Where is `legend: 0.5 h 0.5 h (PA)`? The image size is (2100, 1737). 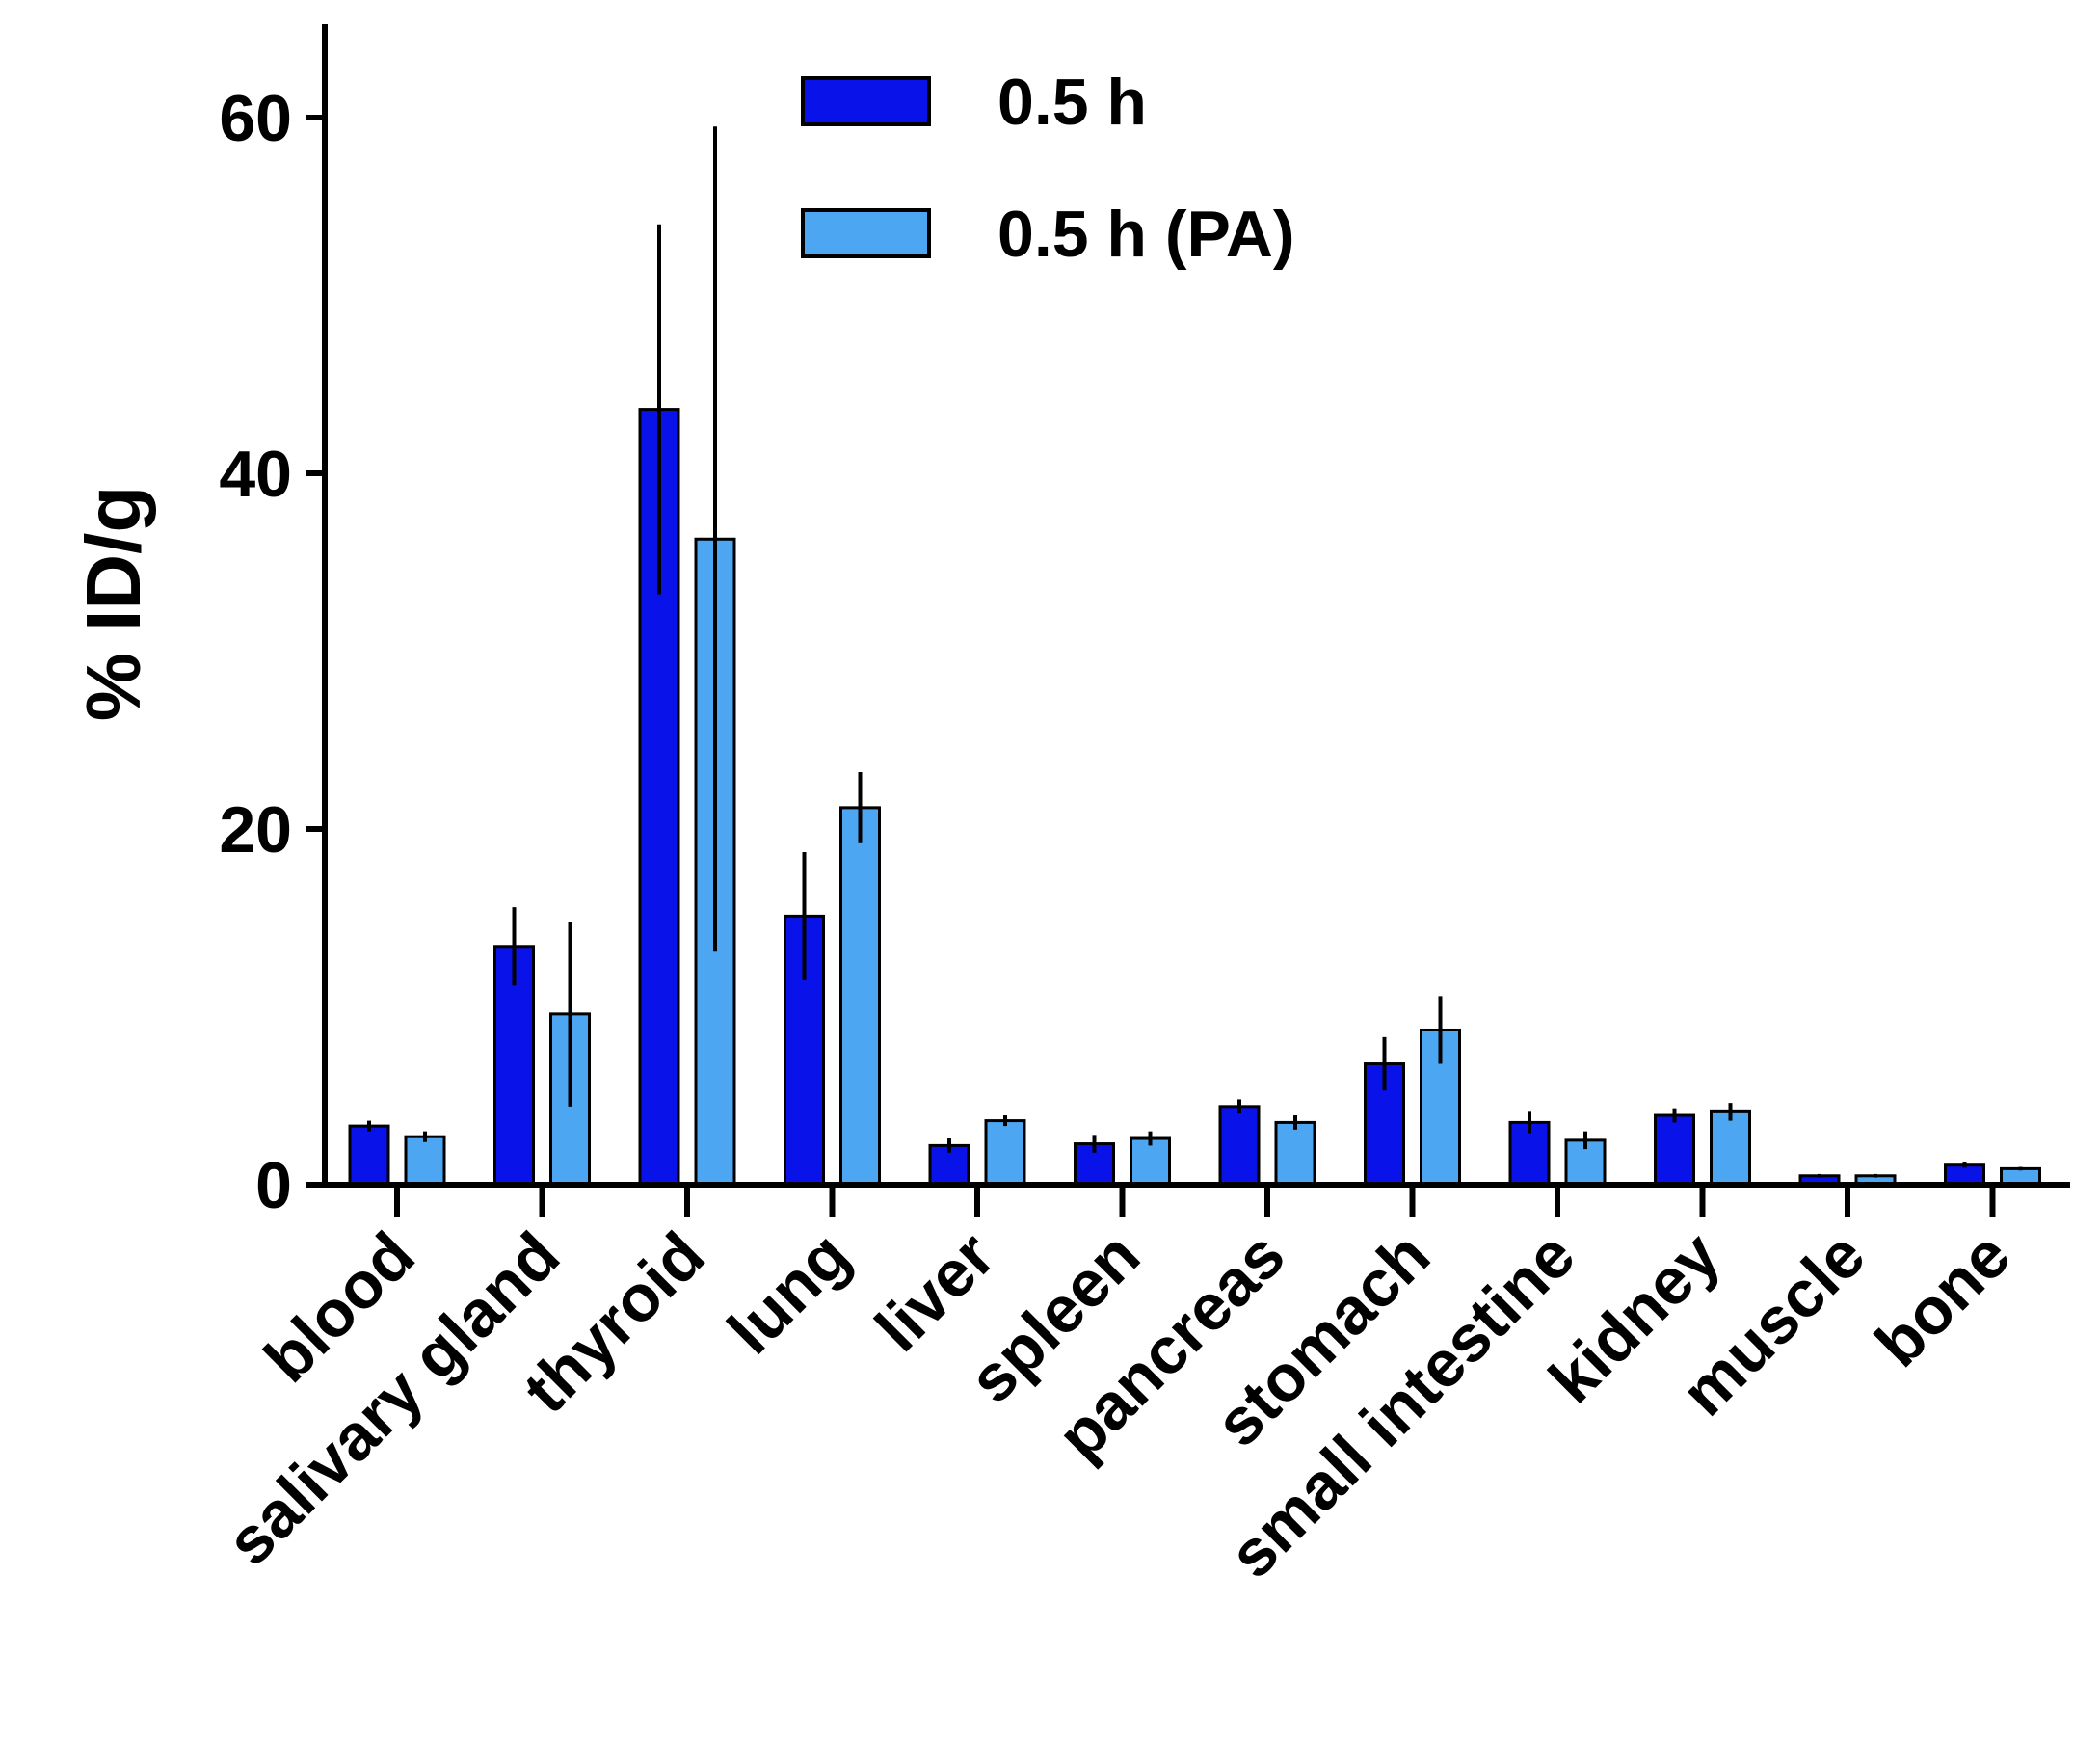 legend: 0.5 h 0.5 h (PA) is located at coordinates (1048, 168).